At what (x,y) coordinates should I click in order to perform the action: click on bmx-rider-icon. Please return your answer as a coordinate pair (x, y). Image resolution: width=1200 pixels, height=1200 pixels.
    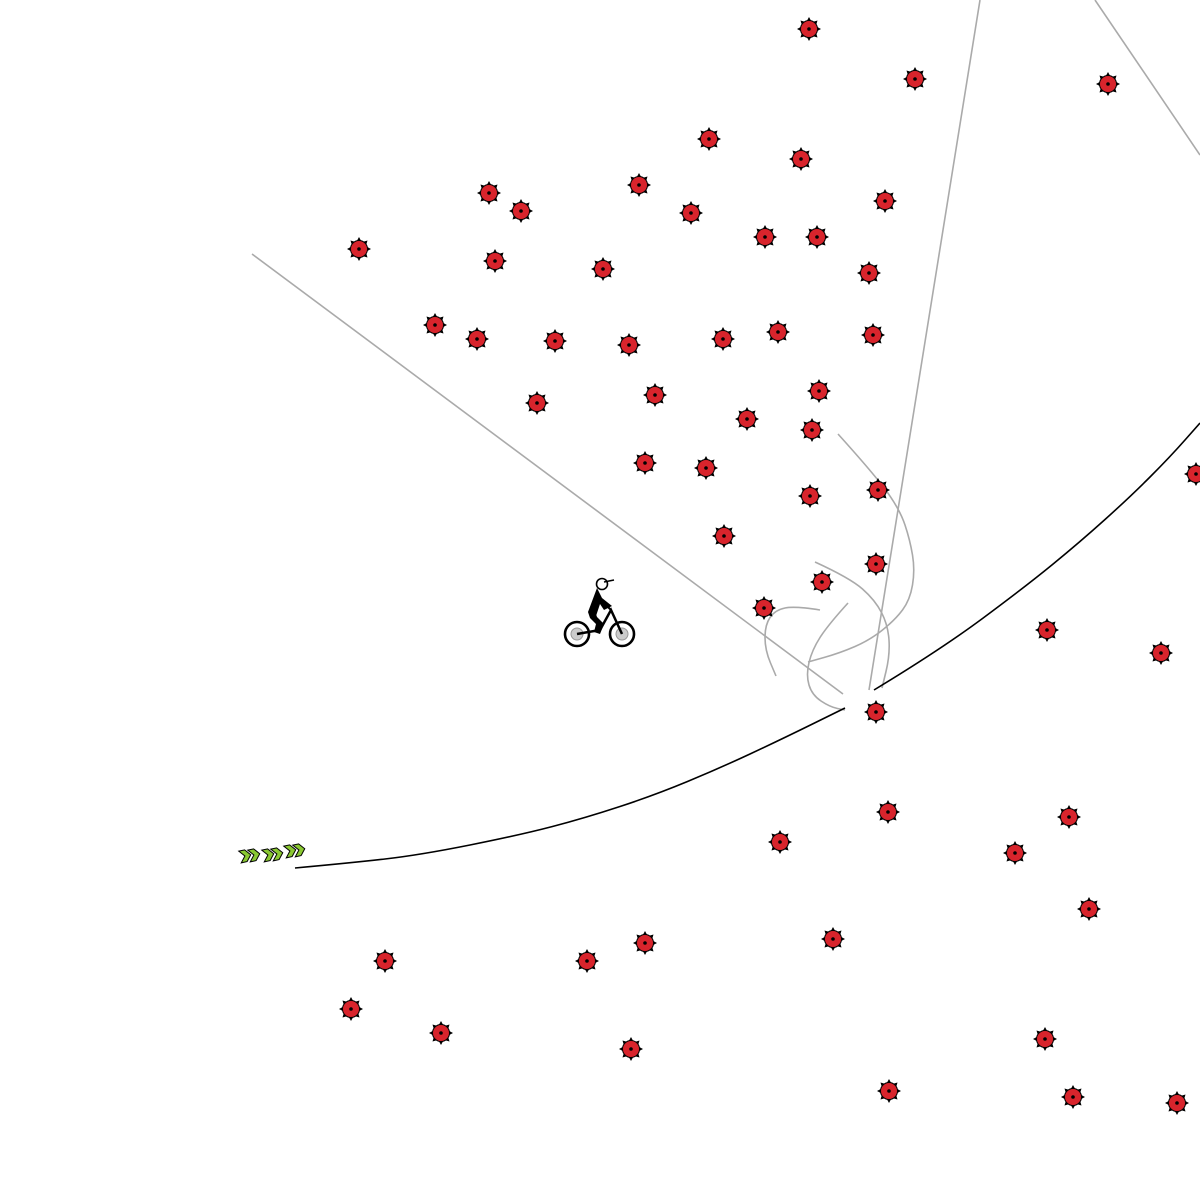
    Looking at the image, I should click on (599, 612).